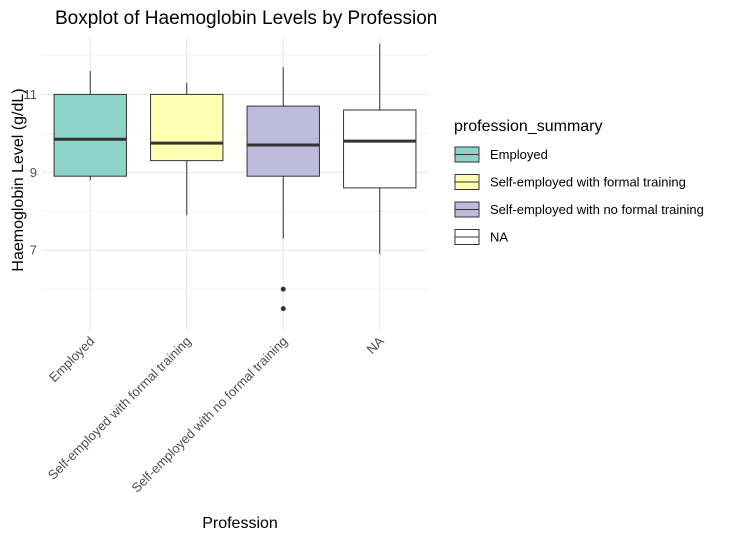 The height and width of the screenshot is (541, 740). Describe the element at coordinates (31, 94) in the screenshot. I see `y-tick-label: 11` at that location.